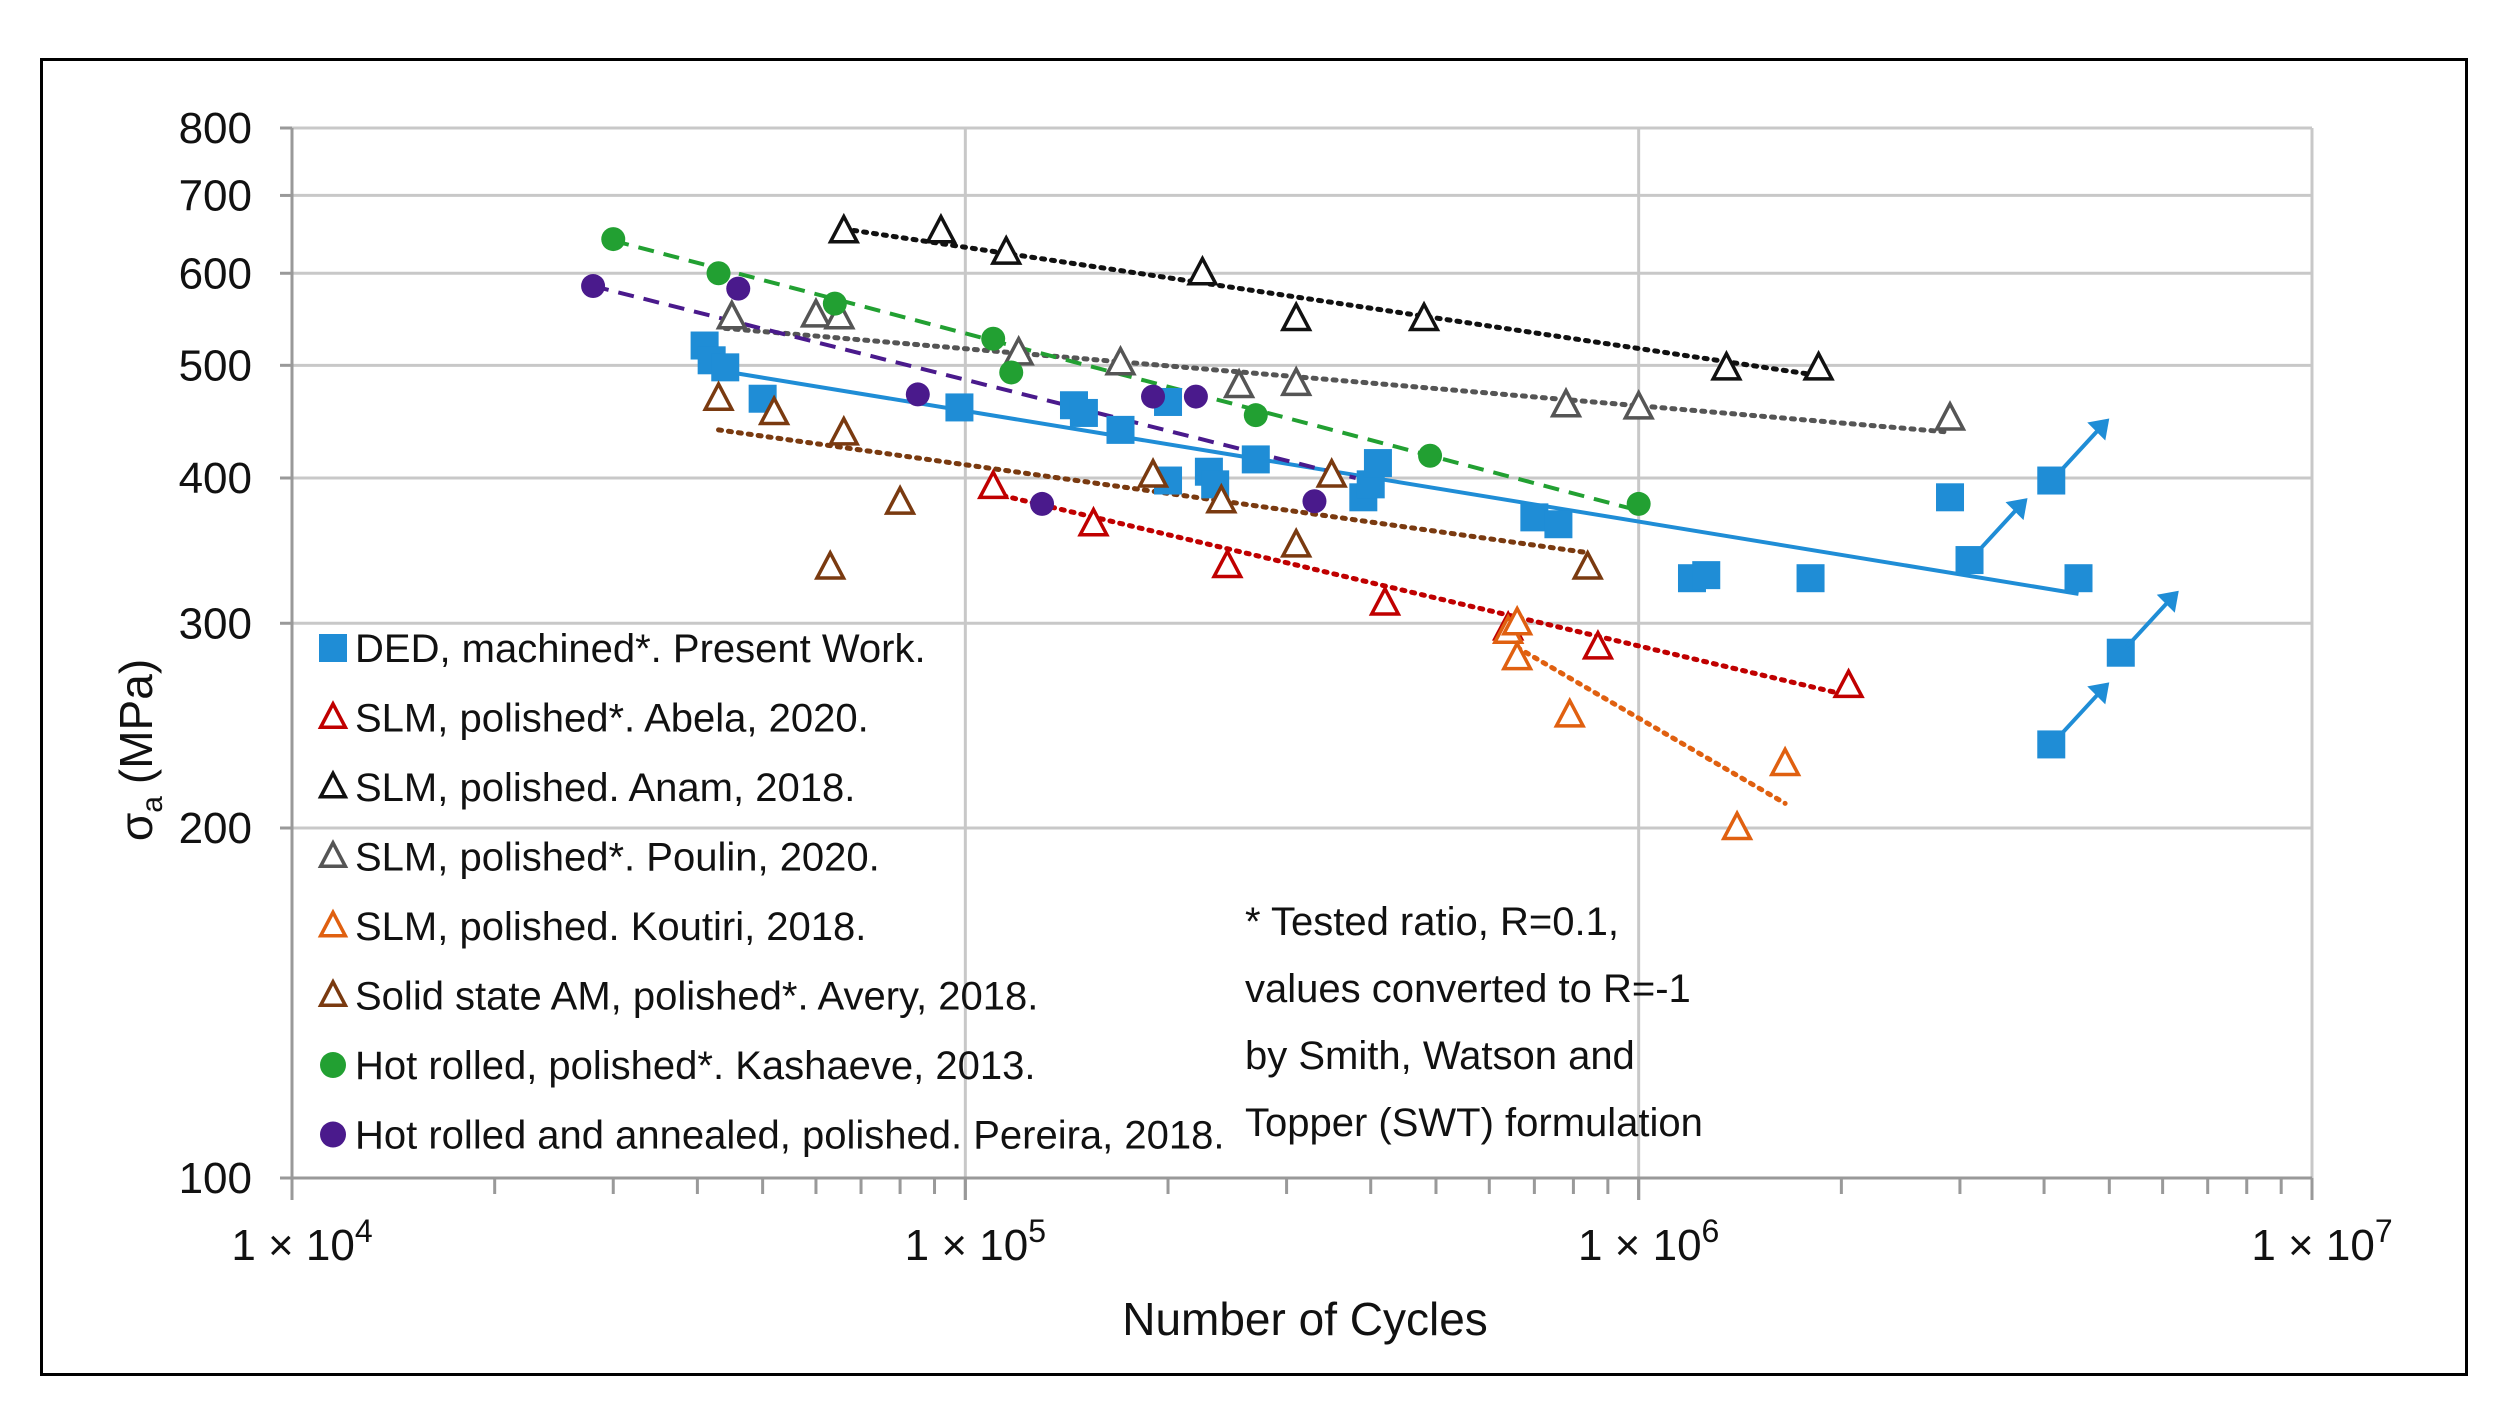  Describe the element at coordinates (1648, 1241) in the screenshot. I see `x-tick-label: 1 × 10⁶` at that location.